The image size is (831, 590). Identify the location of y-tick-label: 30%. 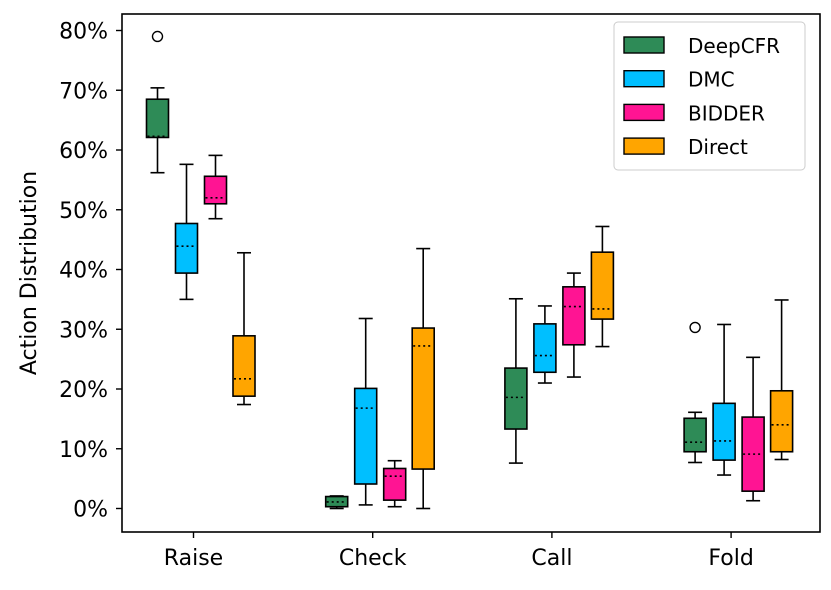
(83, 330).